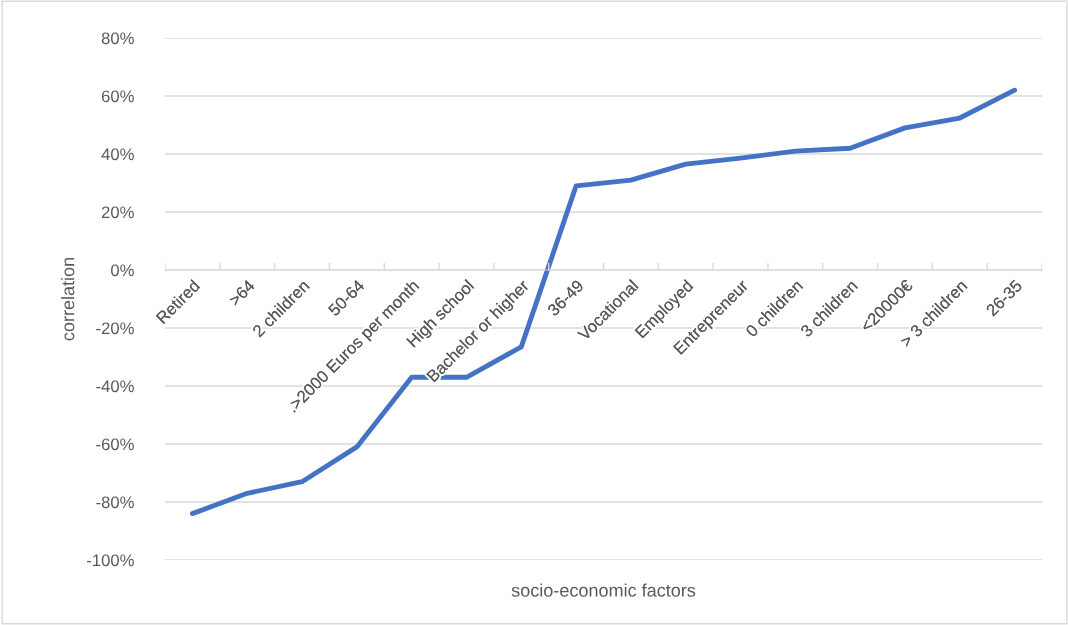  Describe the element at coordinates (117, 38) in the screenshot. I see `y-tick-label: 80%` at that location.